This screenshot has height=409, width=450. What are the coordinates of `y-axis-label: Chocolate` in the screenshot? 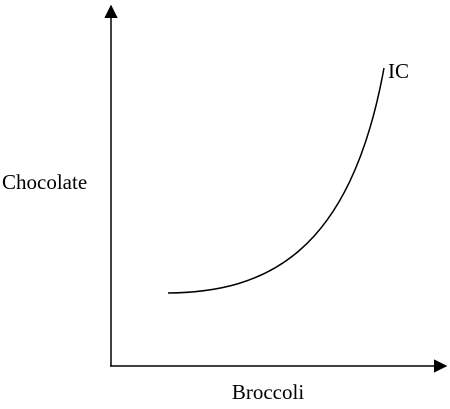 It's located at (44, 182).